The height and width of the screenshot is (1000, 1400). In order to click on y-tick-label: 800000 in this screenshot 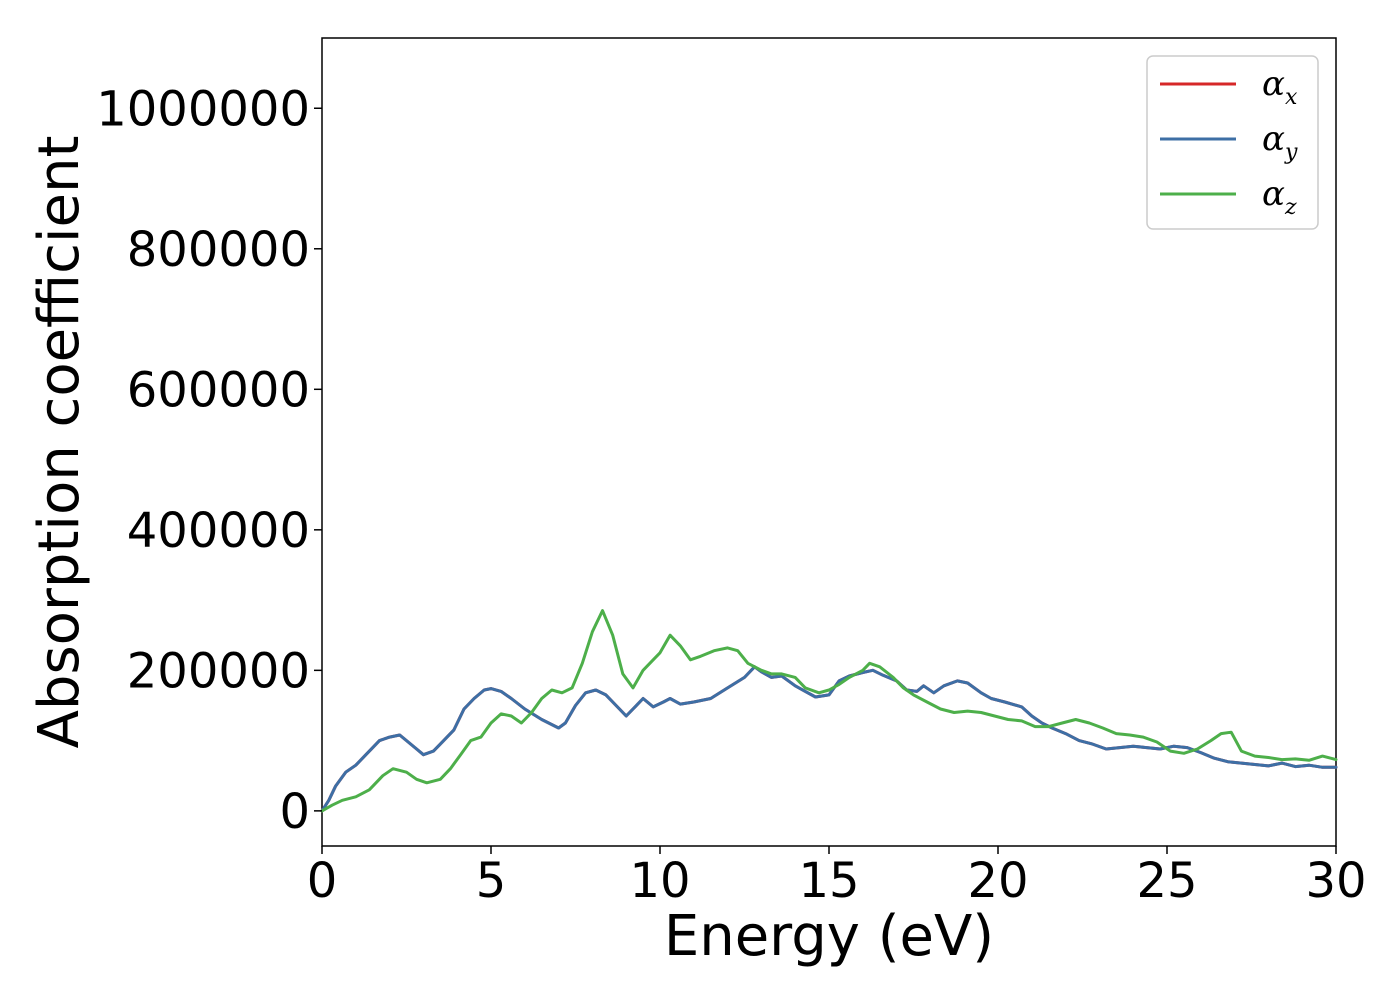, I will do `click(218, 250)`.